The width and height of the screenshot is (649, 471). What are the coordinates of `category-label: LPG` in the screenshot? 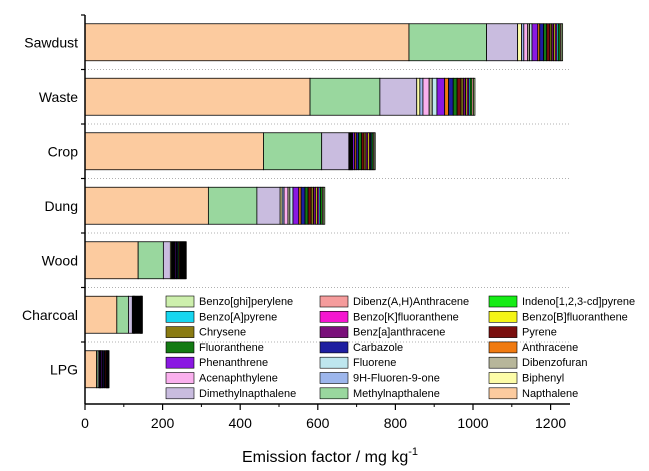 It's located at (64, 369).